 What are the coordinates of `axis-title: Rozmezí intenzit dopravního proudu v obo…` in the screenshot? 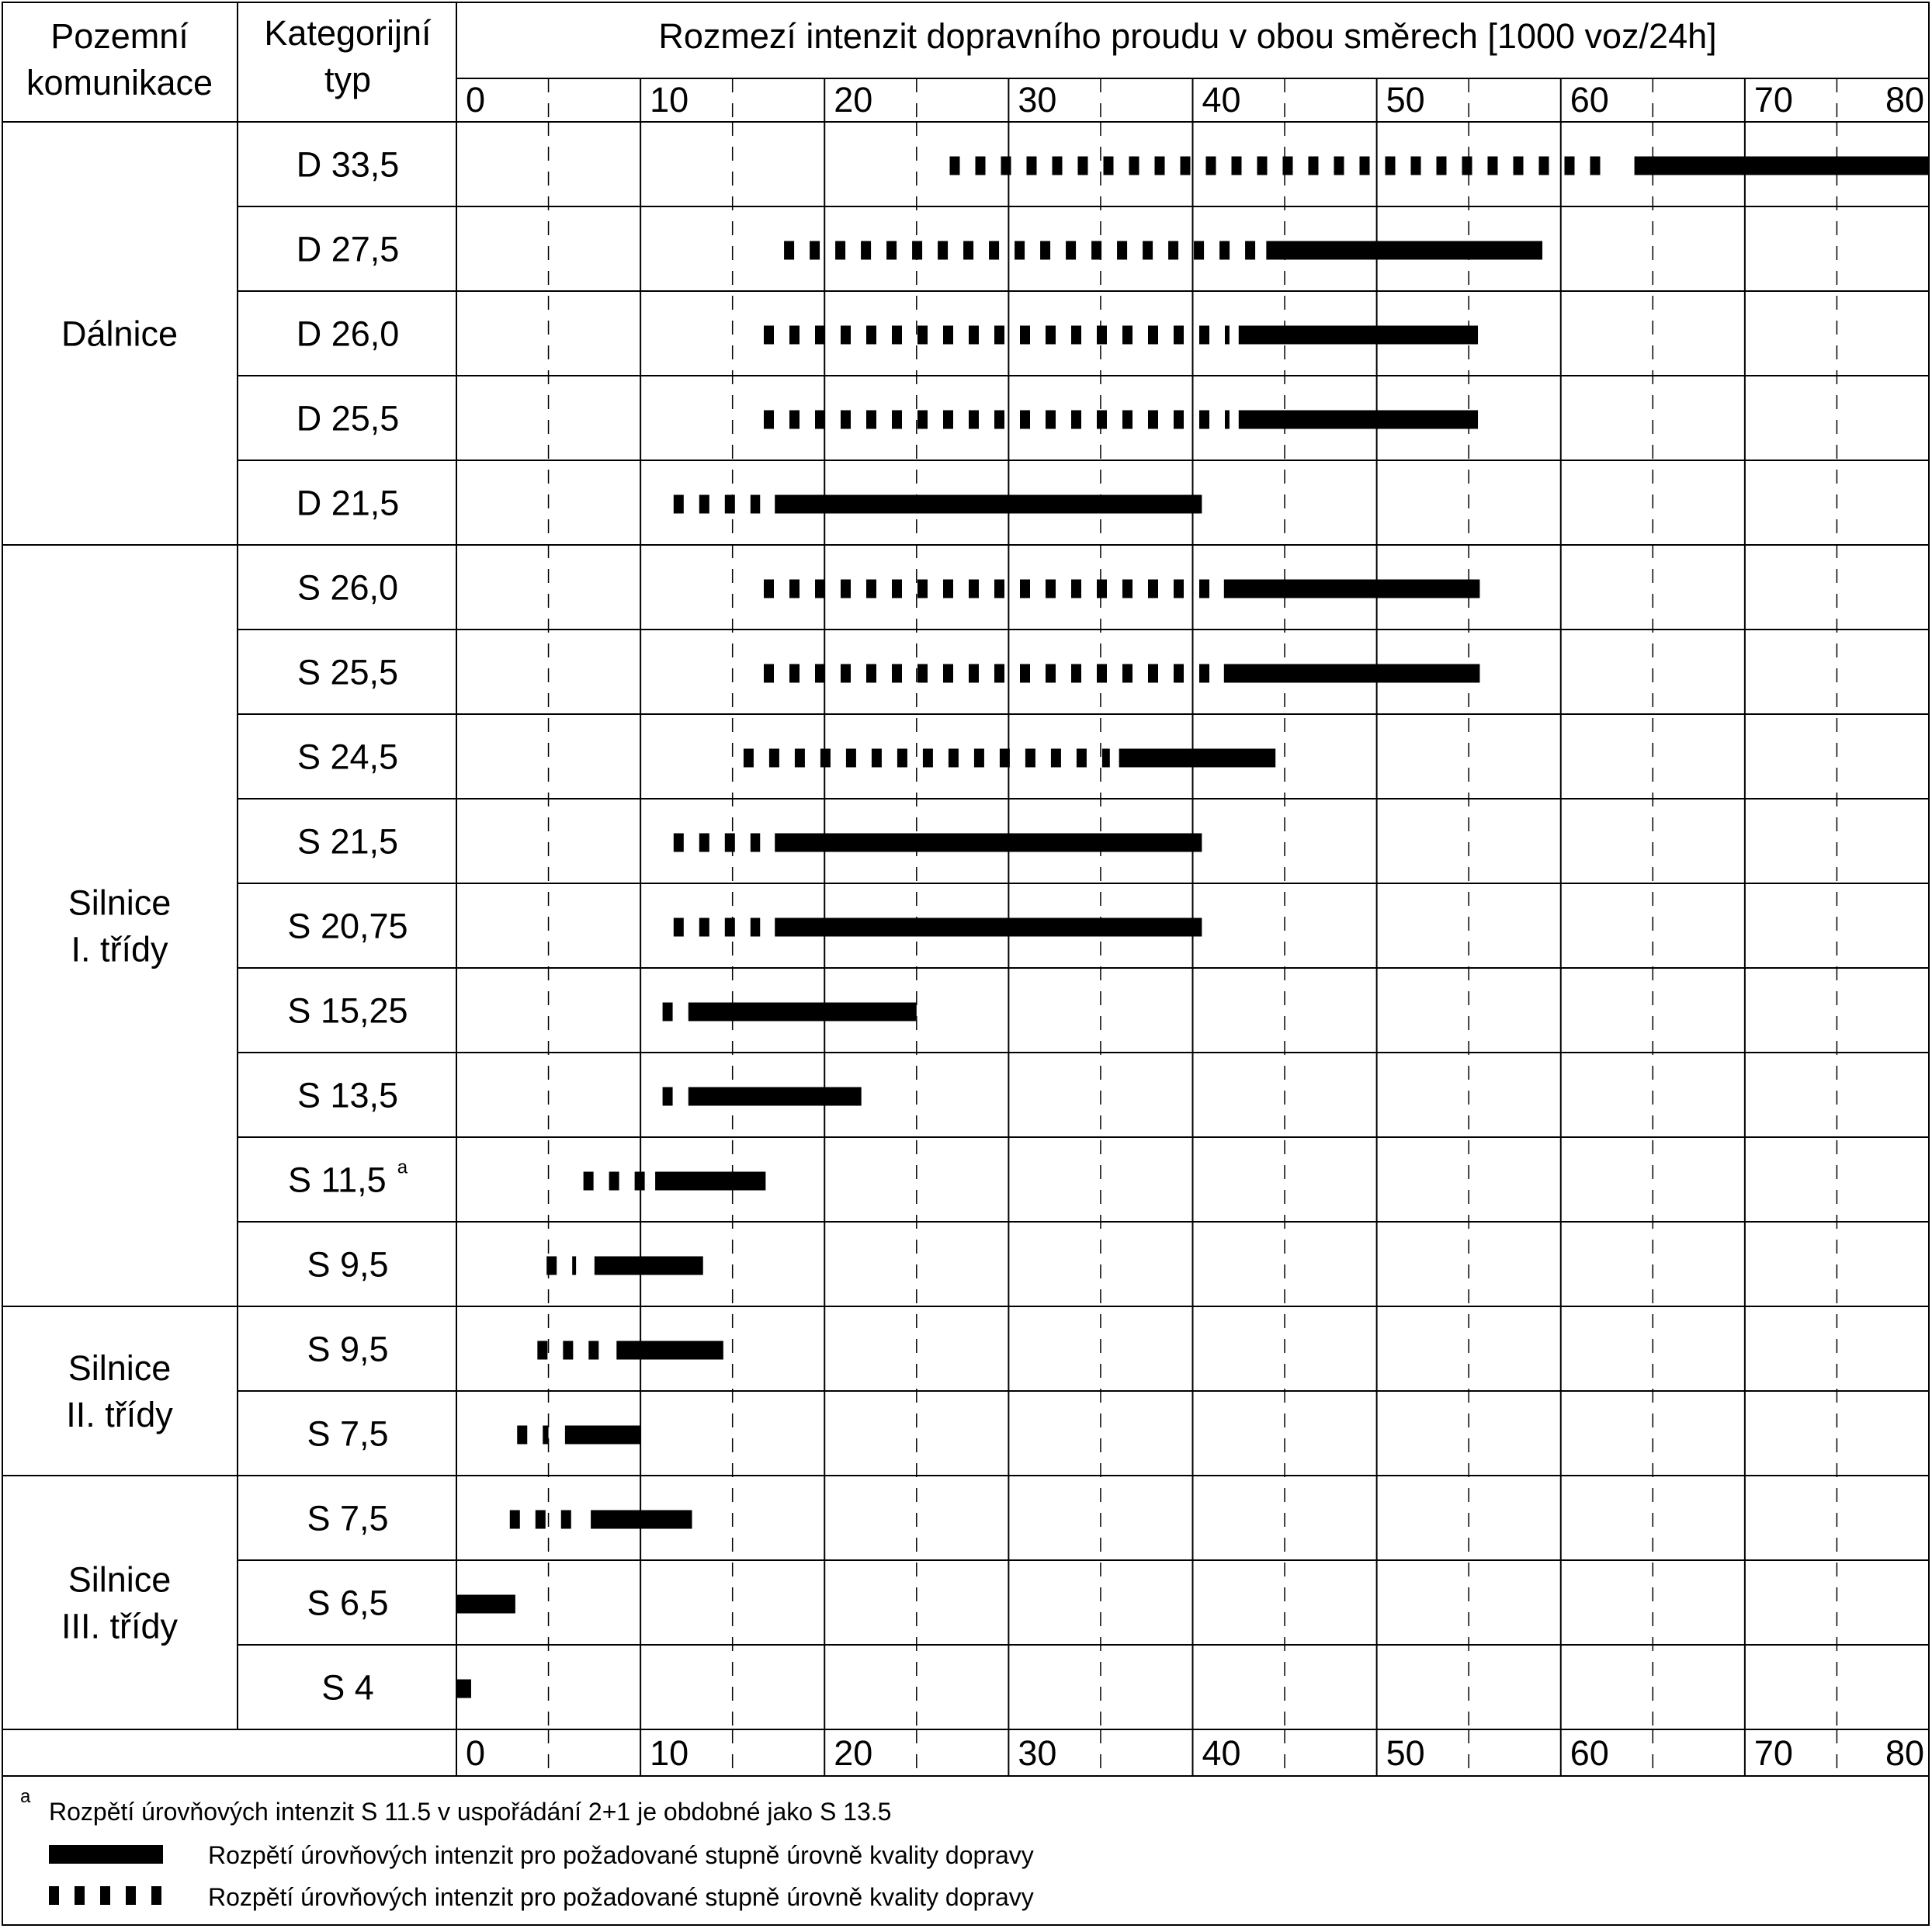 It's located at (1187, 36).